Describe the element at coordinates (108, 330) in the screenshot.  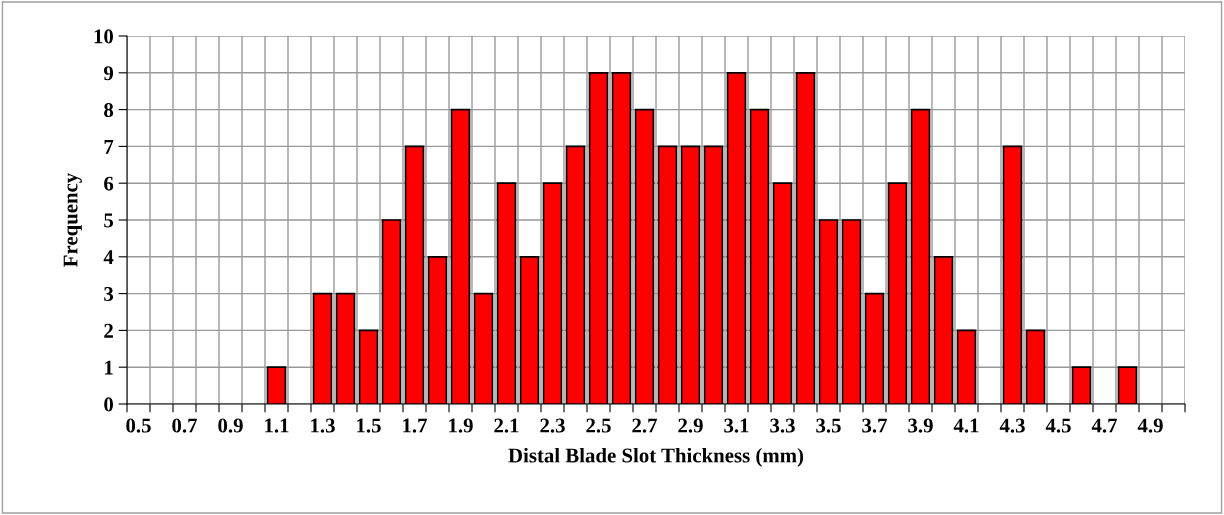
I see `y-tick-label: 2` at that location.